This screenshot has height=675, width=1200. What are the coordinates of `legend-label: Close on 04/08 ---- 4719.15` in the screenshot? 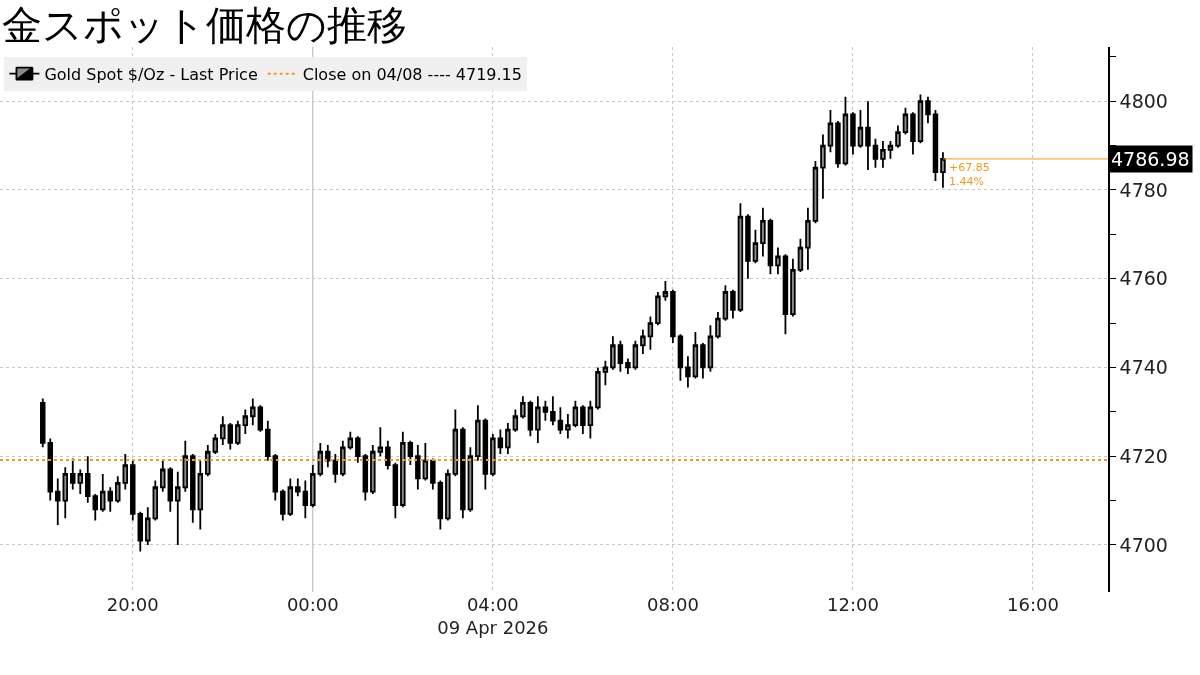 It's located at (412, 74).